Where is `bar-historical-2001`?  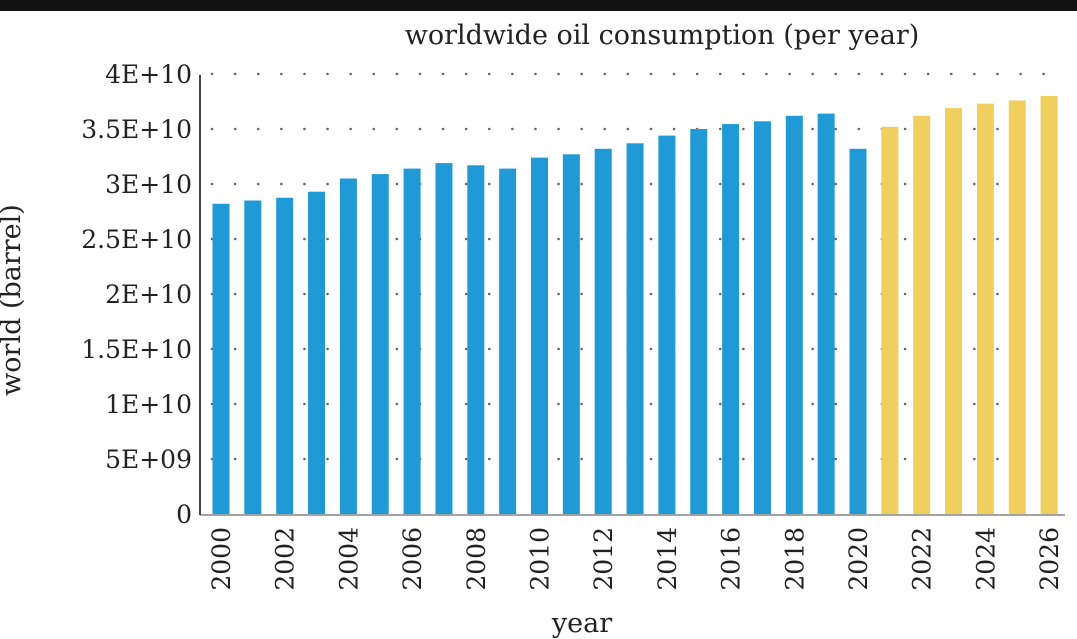
bar-historical-2001 is located at coordinates (253, 357).